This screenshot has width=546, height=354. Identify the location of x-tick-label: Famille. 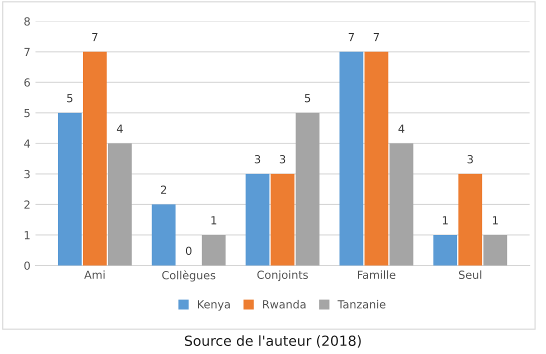
(377, 274).